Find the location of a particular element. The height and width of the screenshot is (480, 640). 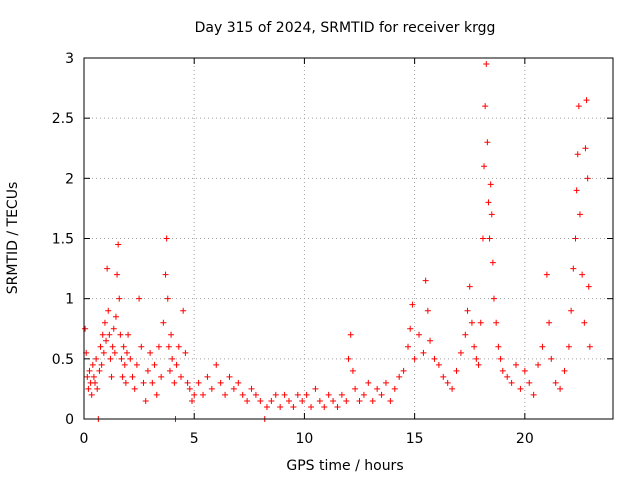

x-tick-label: 10 is located at coordinates (305, 439).